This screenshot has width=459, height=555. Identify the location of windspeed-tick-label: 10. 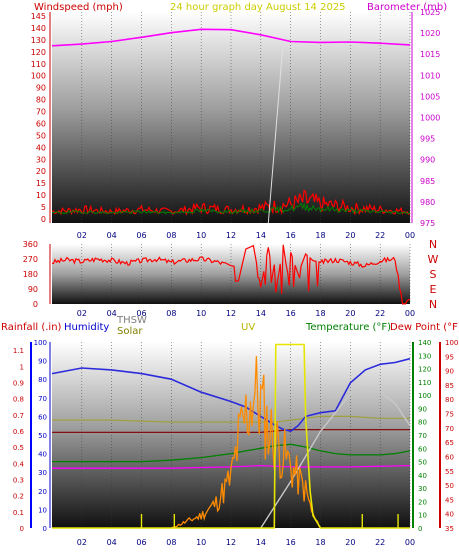
(41, 195).